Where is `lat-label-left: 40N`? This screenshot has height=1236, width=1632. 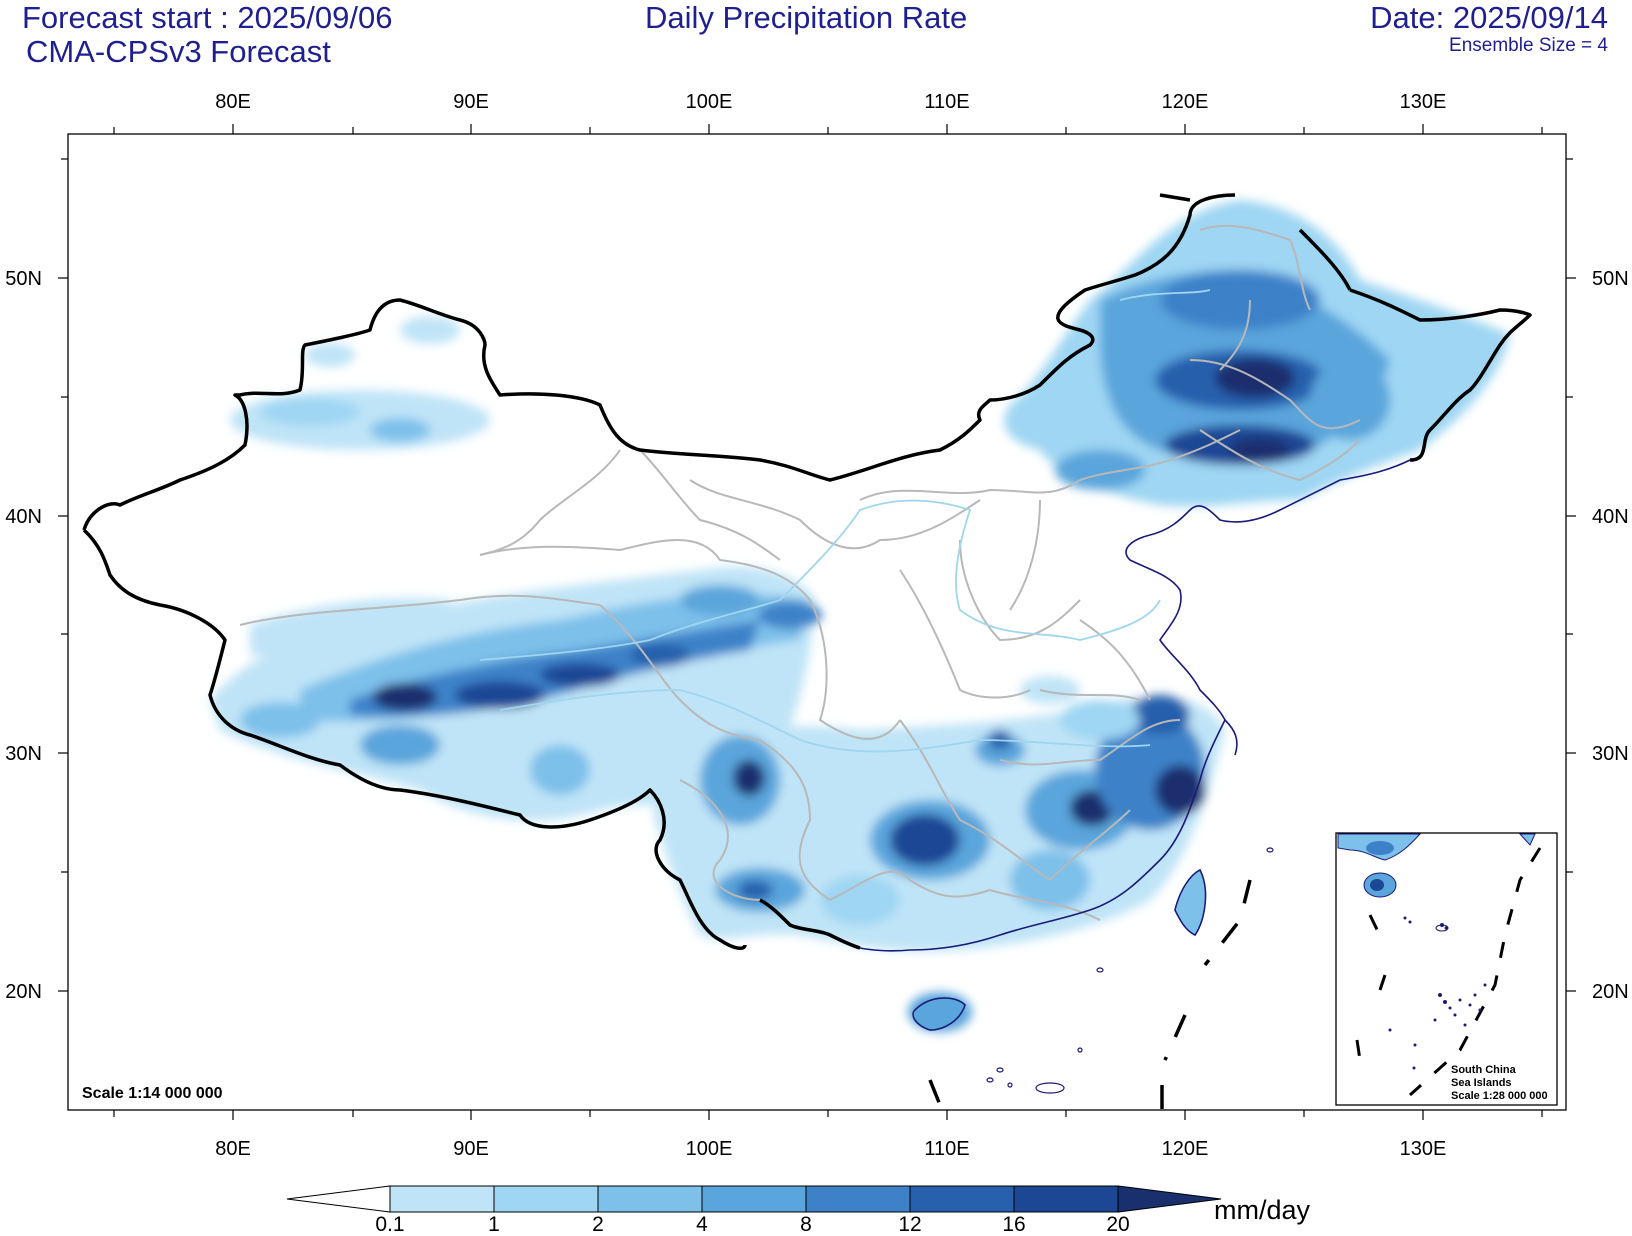 lat-label-left: 40N is located at coordinates (23, 517).